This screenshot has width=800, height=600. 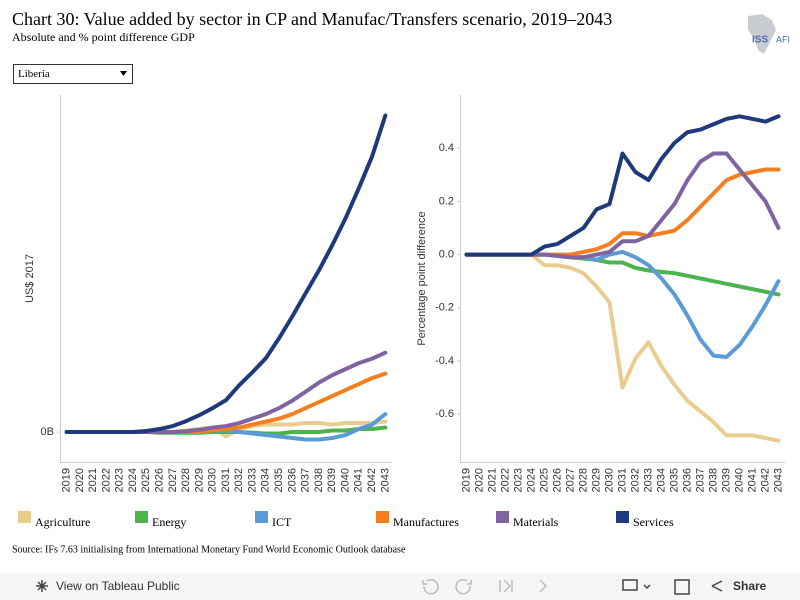 I want to click on dropdown-arrow, so click(x=123, y=73).